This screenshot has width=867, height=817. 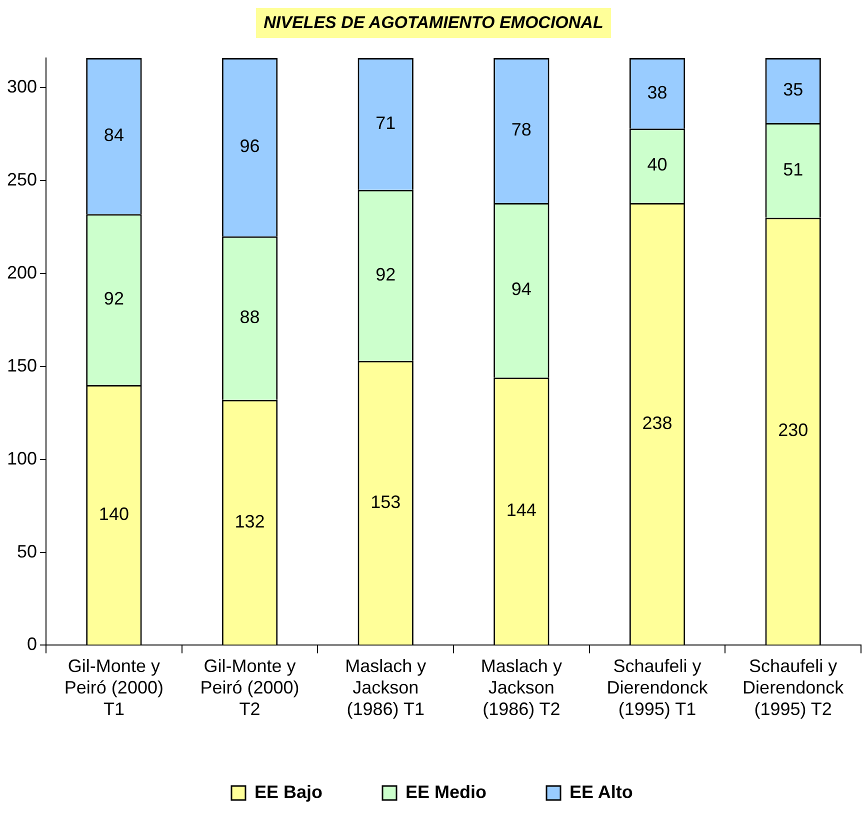 What do you see at coordinates (113, 514) in the screenshot?
I see `data-label: 140` at bounding box center [113, 514].